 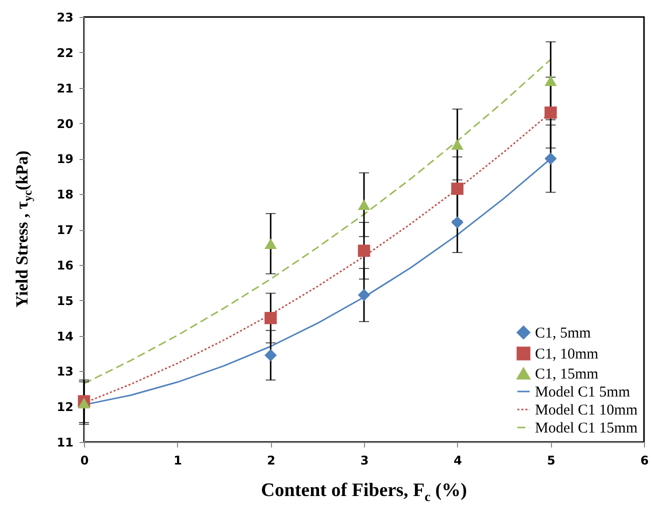 What do you see at coordinates (84, 461) in the screenshot?
I see `x-tick-label: 0` at bounding box center [84, 461].